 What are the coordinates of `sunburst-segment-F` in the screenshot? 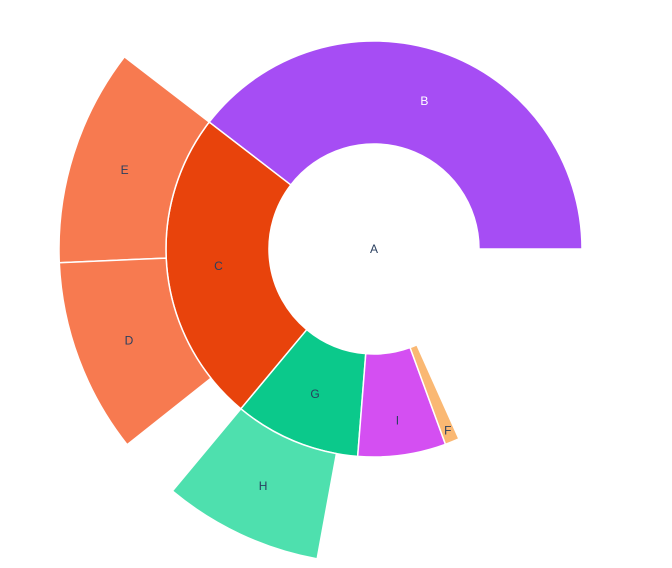 It's located at (434, 395).